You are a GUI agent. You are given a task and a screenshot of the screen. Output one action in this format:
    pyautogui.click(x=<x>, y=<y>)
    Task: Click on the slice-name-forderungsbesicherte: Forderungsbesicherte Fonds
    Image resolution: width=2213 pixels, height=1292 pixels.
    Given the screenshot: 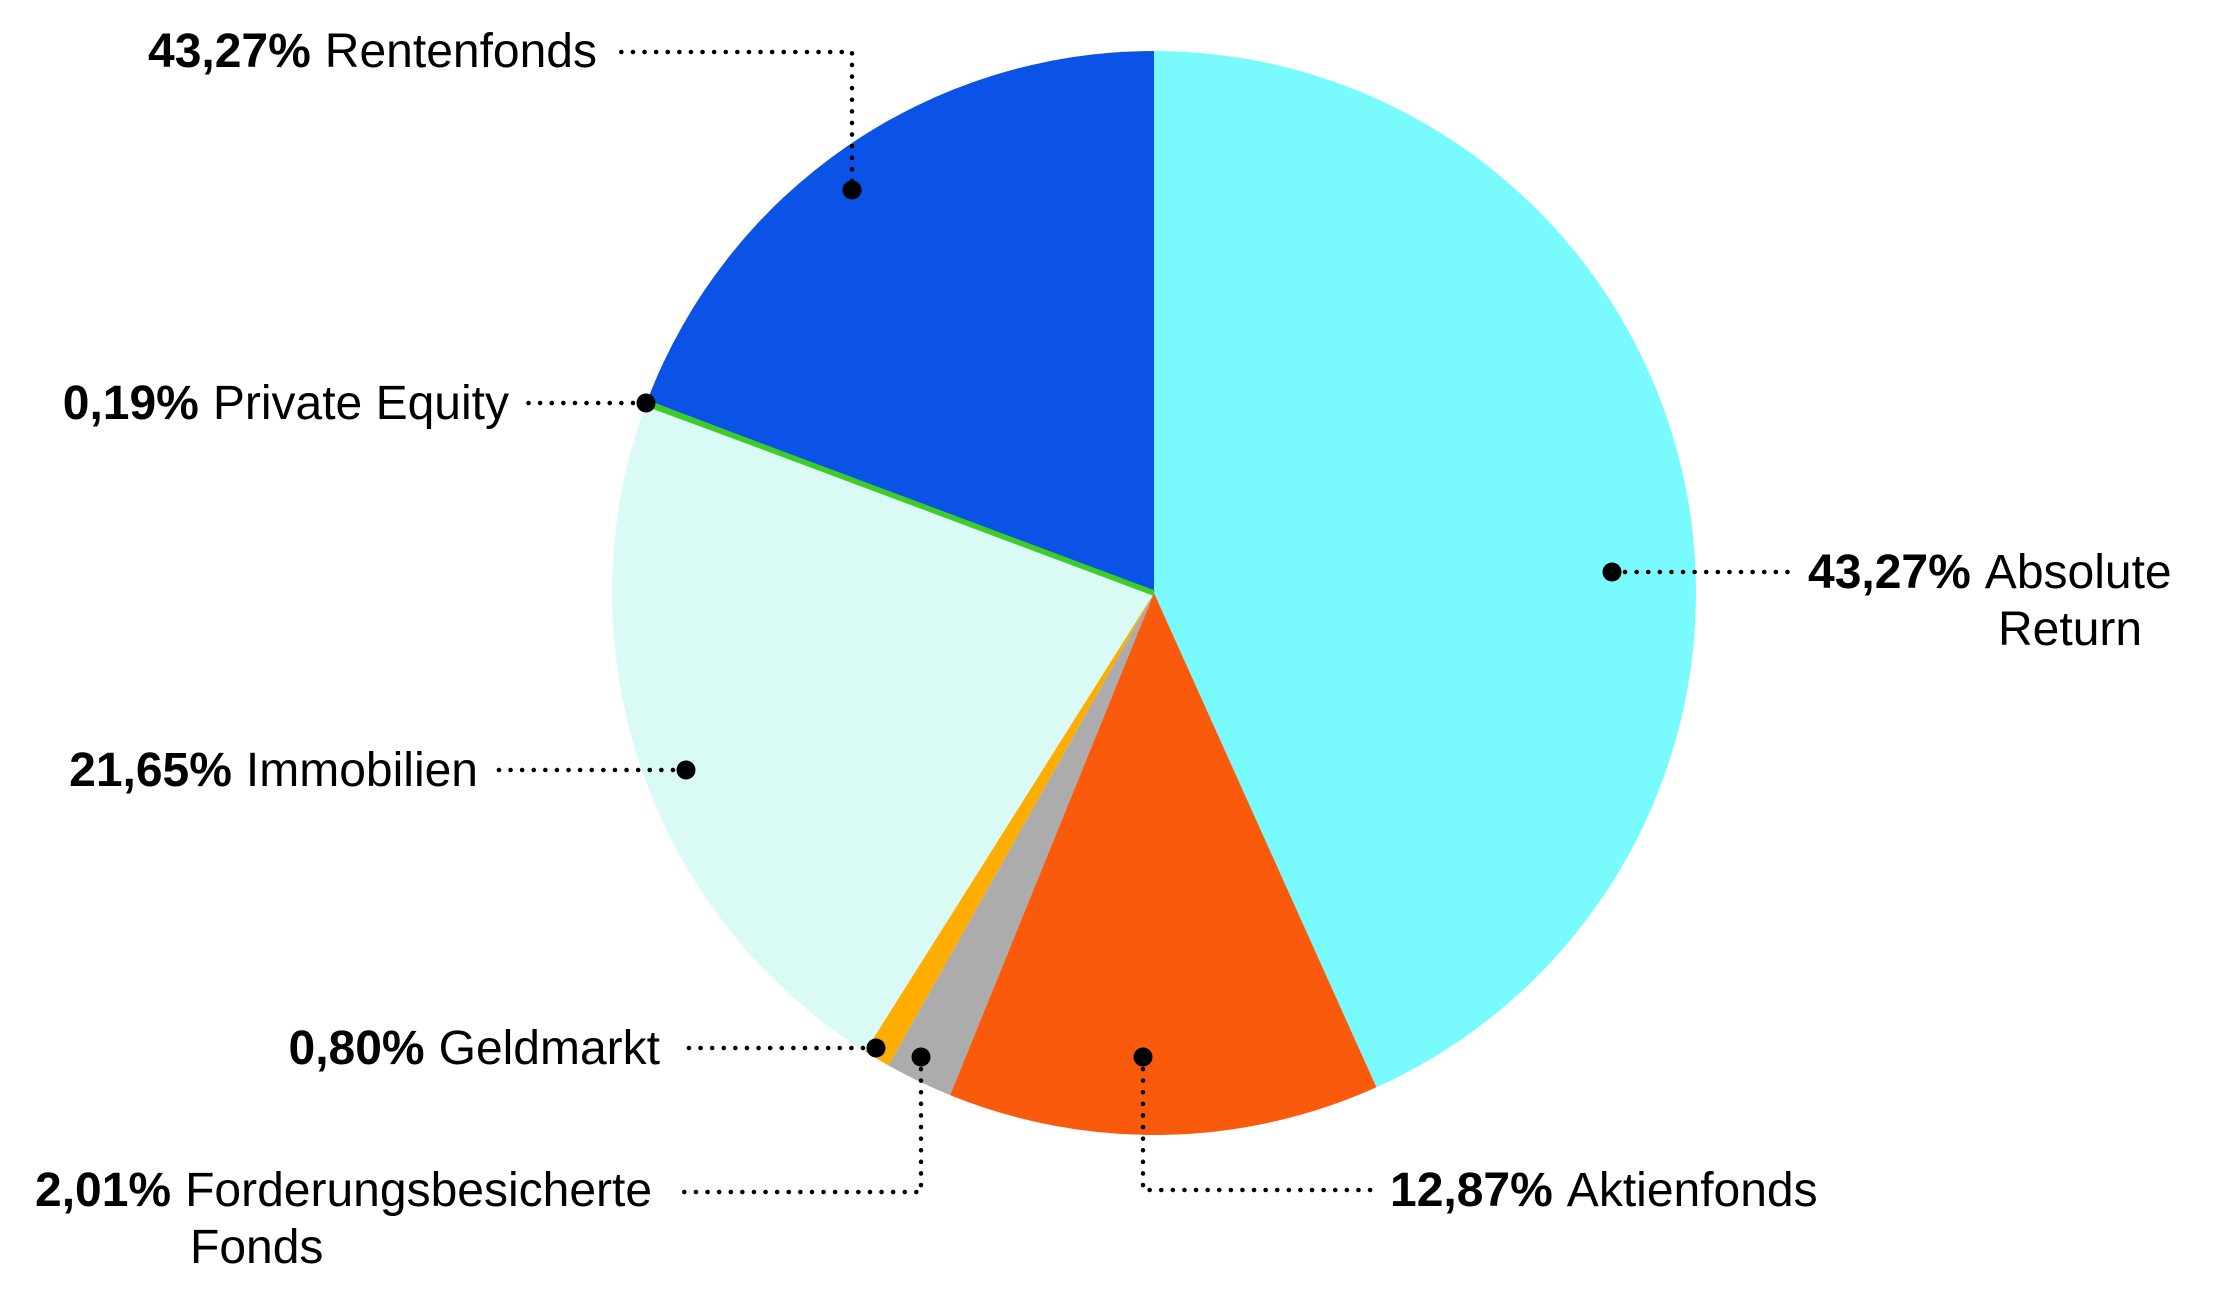 What is the action you would take?
    pyautogui.click(x=419, y=1219)
    